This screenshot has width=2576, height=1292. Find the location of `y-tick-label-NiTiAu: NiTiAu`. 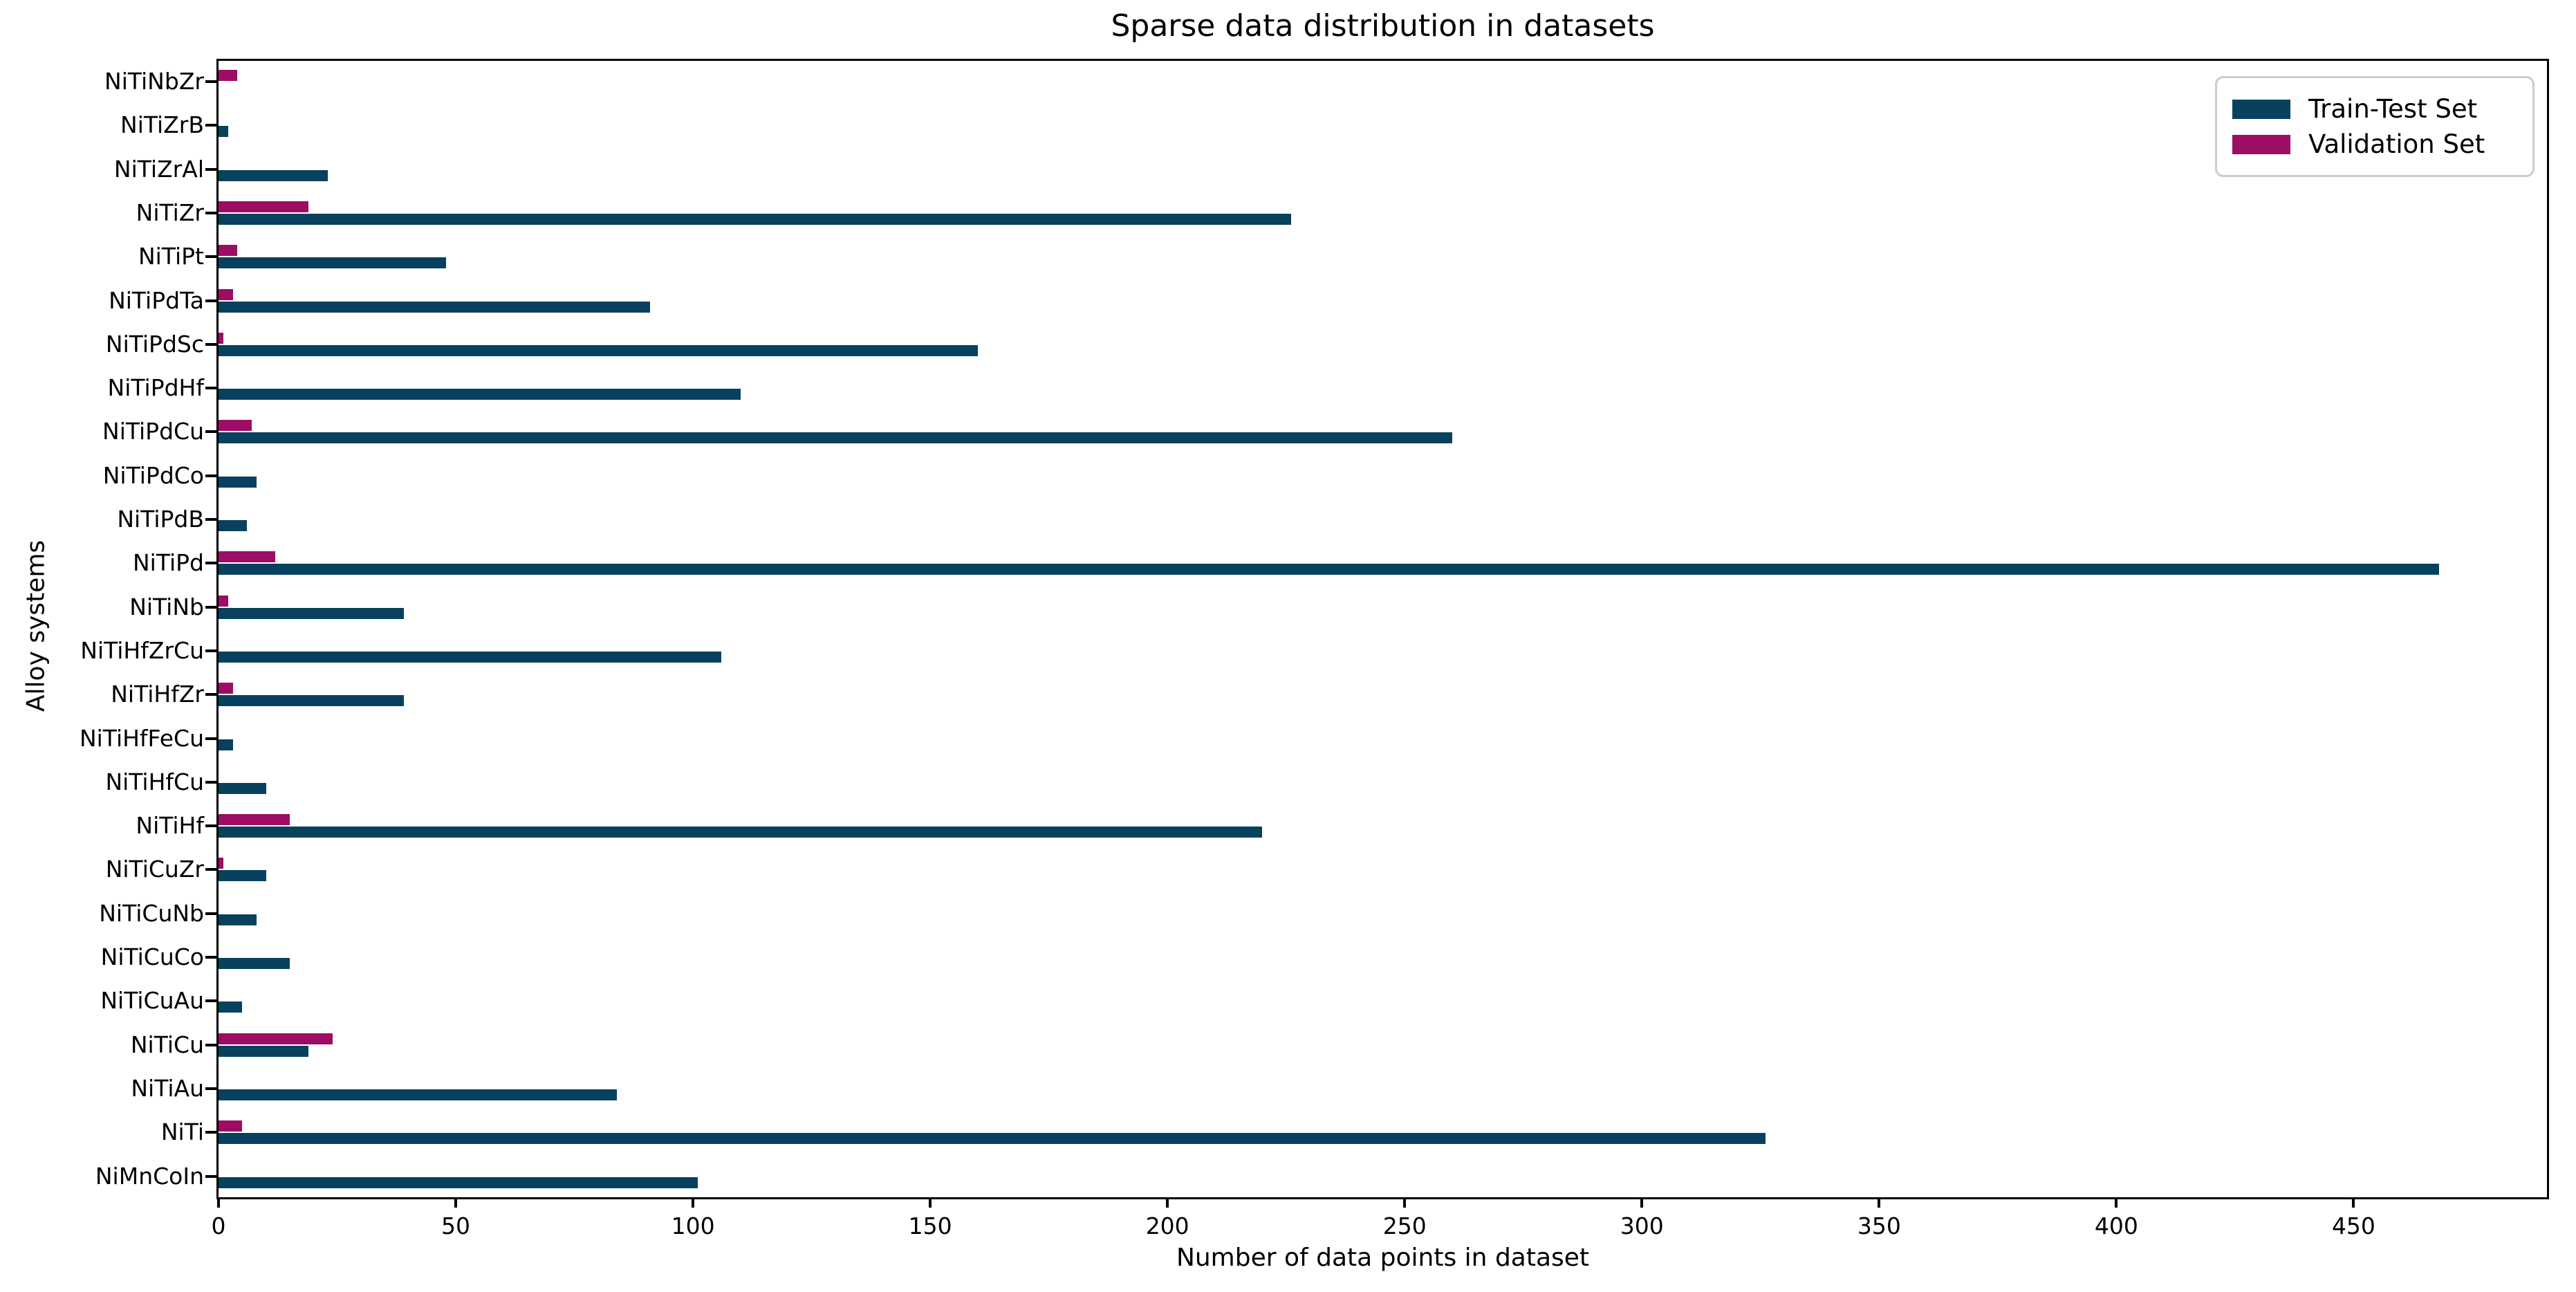

y-tick-label-NiTiAu: NiTiAu is located at coordinates (168, 1088).